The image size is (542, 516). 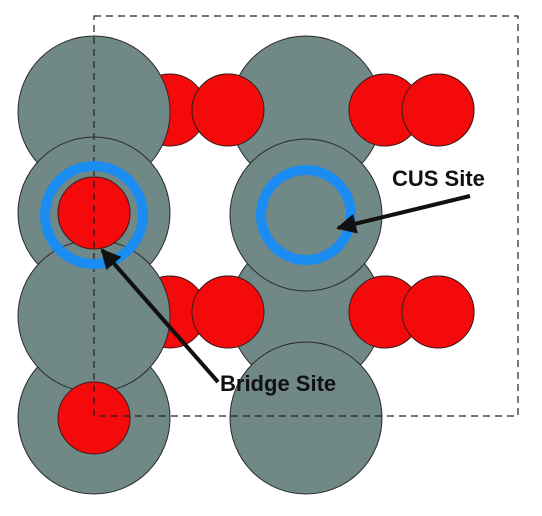 I want to click on bridge-site-label: Bridge Site, so click(x=278, y=383).